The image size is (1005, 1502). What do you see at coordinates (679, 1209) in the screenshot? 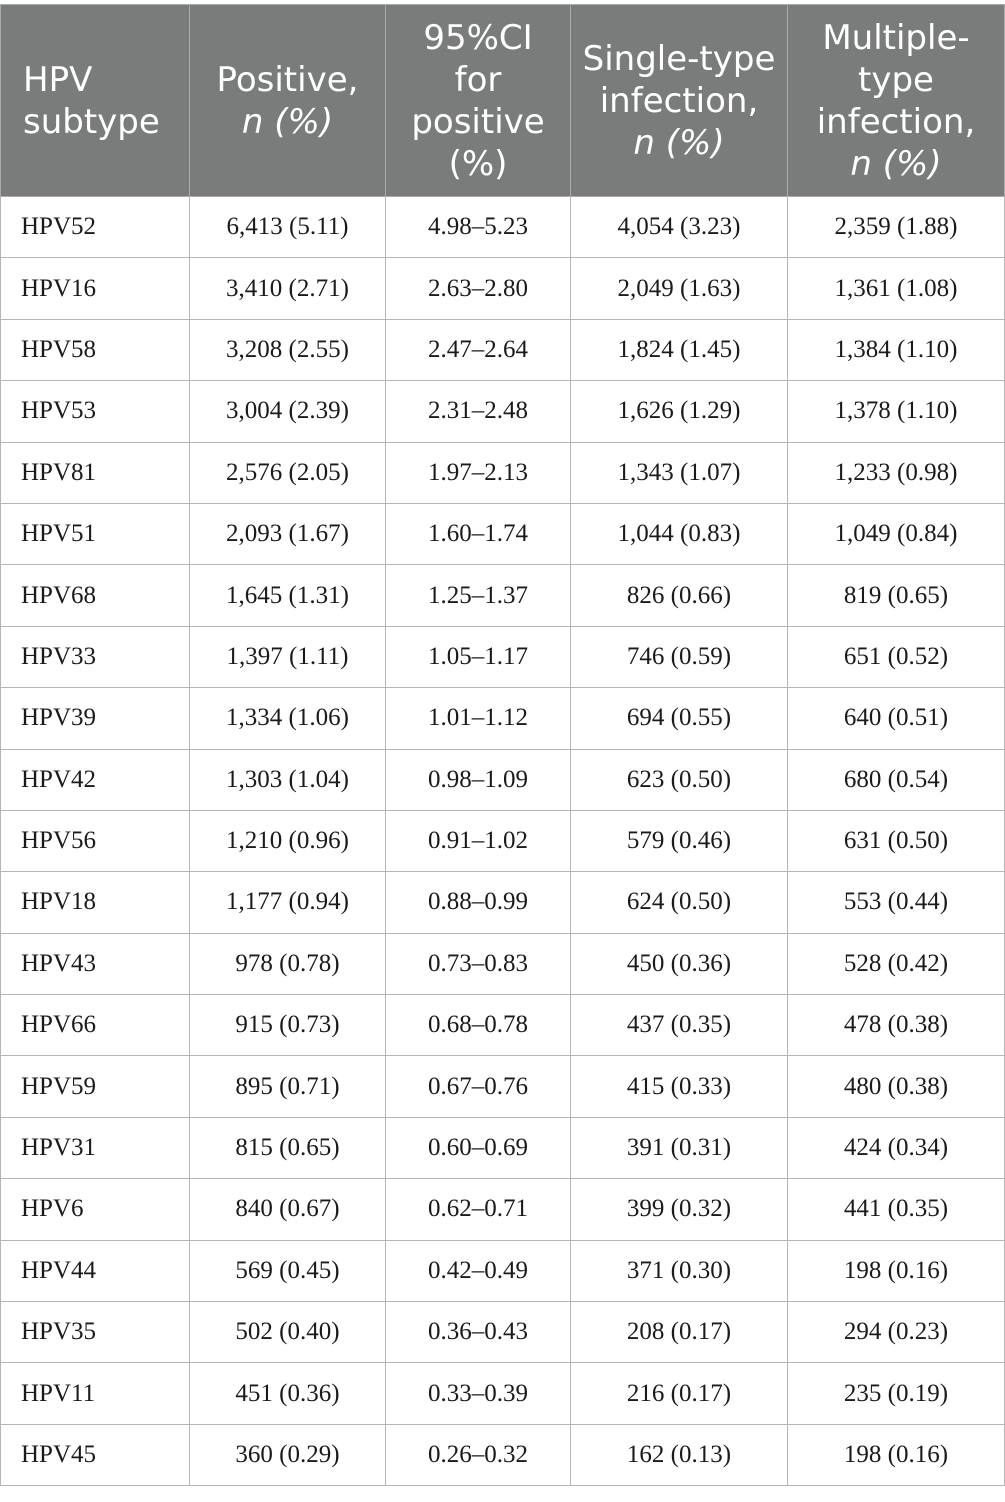
I see `cell-single-type: 399 (0.32)` at bounding box center [679, 1209].